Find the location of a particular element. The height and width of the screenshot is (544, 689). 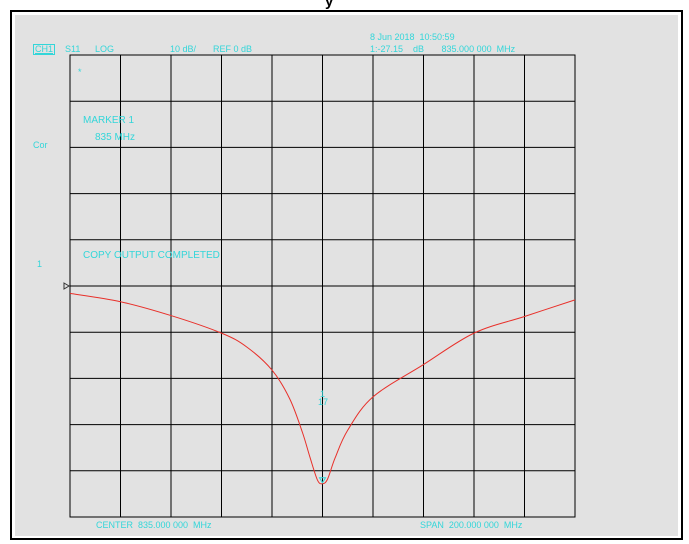

marker-triangle is located at coordinates (322, 480).